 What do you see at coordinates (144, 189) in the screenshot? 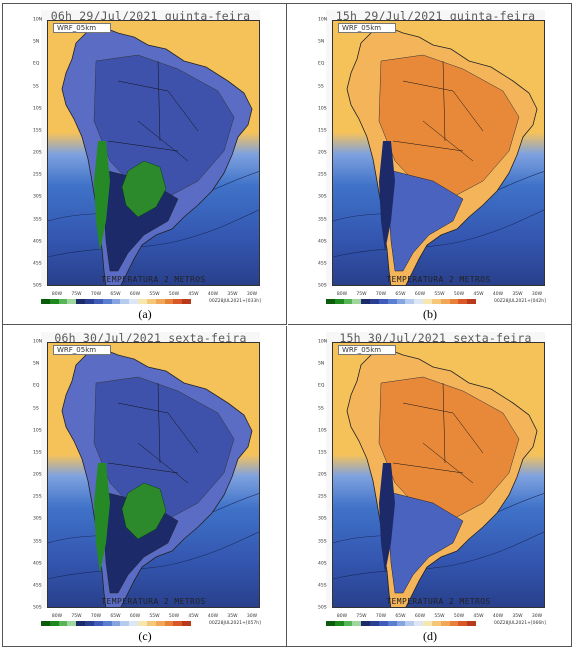
I see `frost-region` at bounding box center [144, 189].